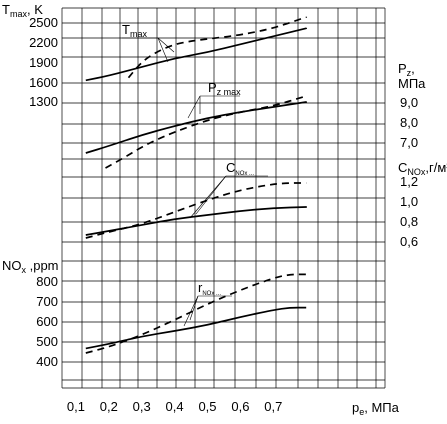  I want to click on tmax-tick-label: 2500, so click(43, 22).